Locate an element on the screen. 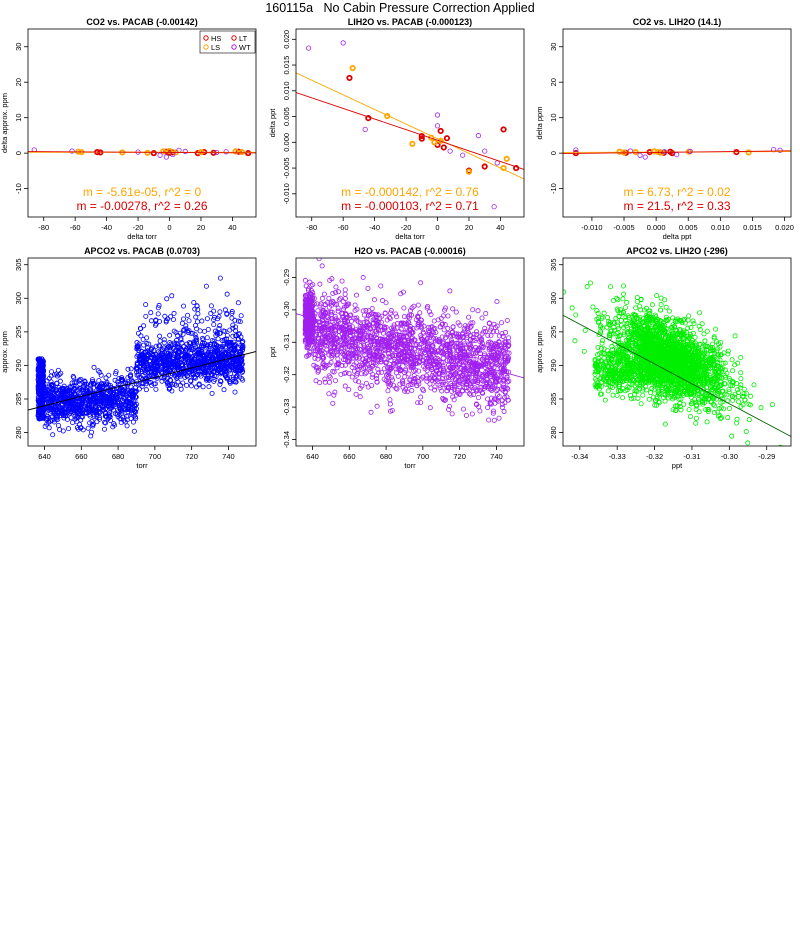 This screenshot has width=800, height=950. fit-annotation: m = -0.00278, r^2 = 0.26 is located at coordinates (141, 206).